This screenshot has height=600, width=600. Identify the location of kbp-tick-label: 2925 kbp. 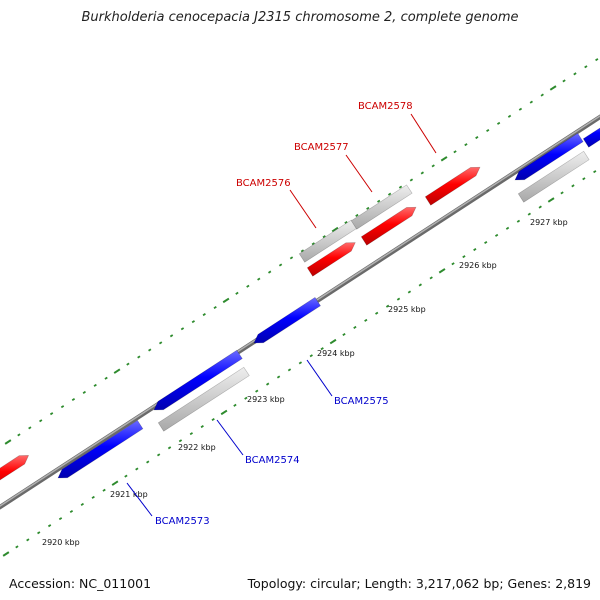
(407, 309).